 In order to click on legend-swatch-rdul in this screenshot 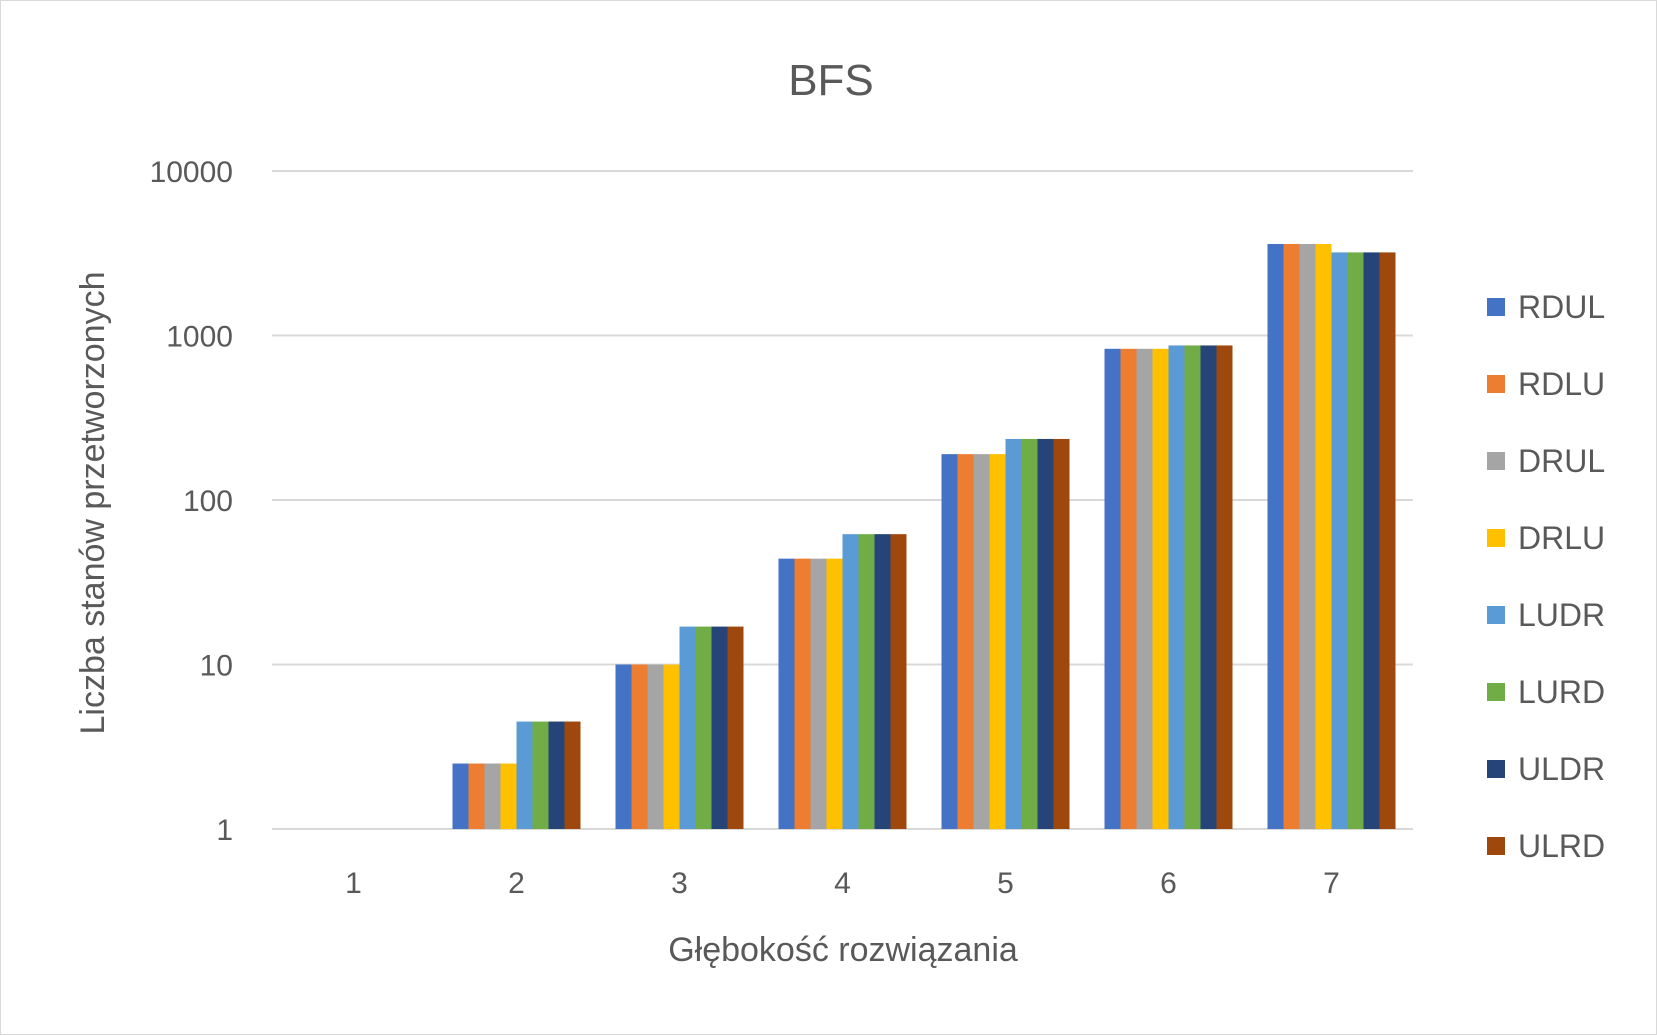, I will do `click(1496, 307)`.